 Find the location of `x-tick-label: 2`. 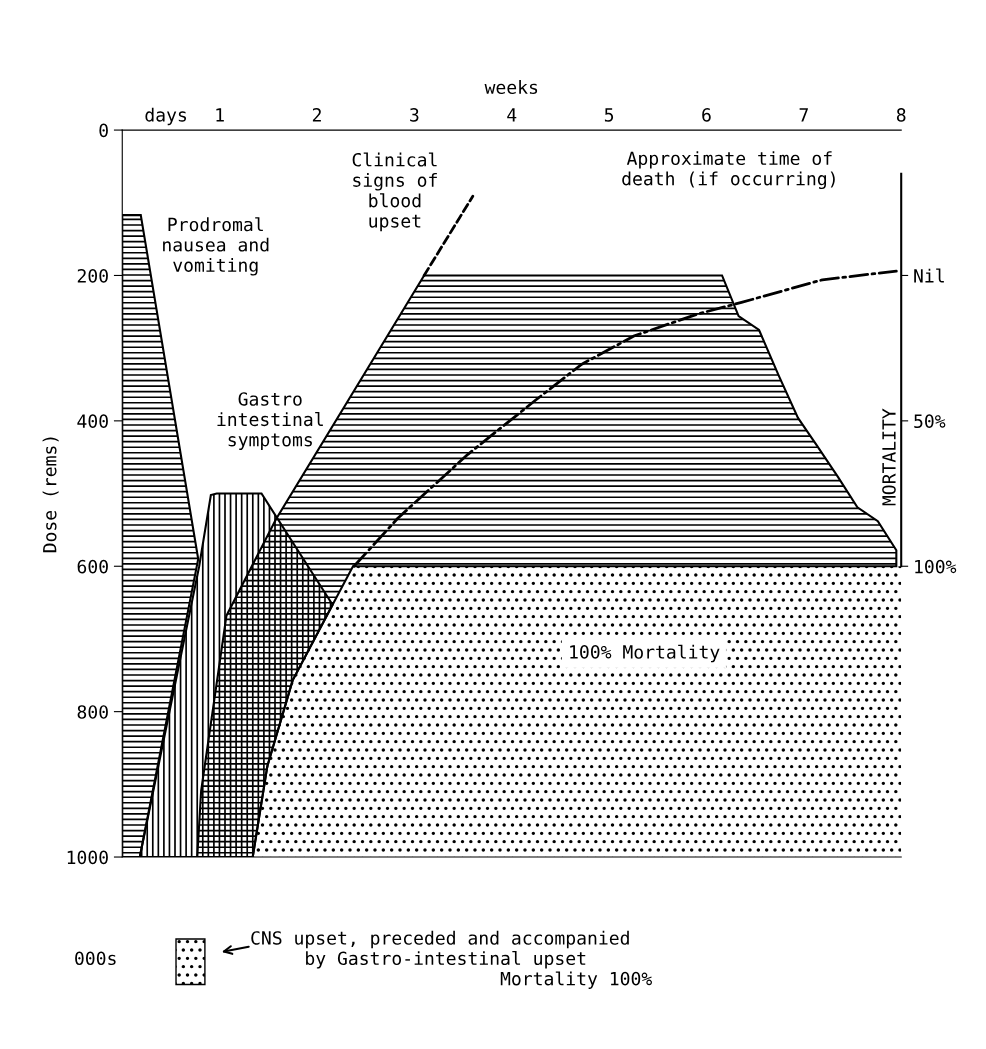

x-tick-label: 2 is located at coordinates (316, 115).